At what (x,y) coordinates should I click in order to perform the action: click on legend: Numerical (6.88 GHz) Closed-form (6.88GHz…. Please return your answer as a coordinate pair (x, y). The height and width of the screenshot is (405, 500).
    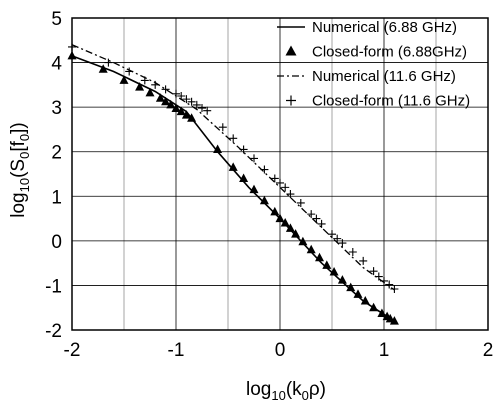
    Looking at the image, I should click on (373, 64).